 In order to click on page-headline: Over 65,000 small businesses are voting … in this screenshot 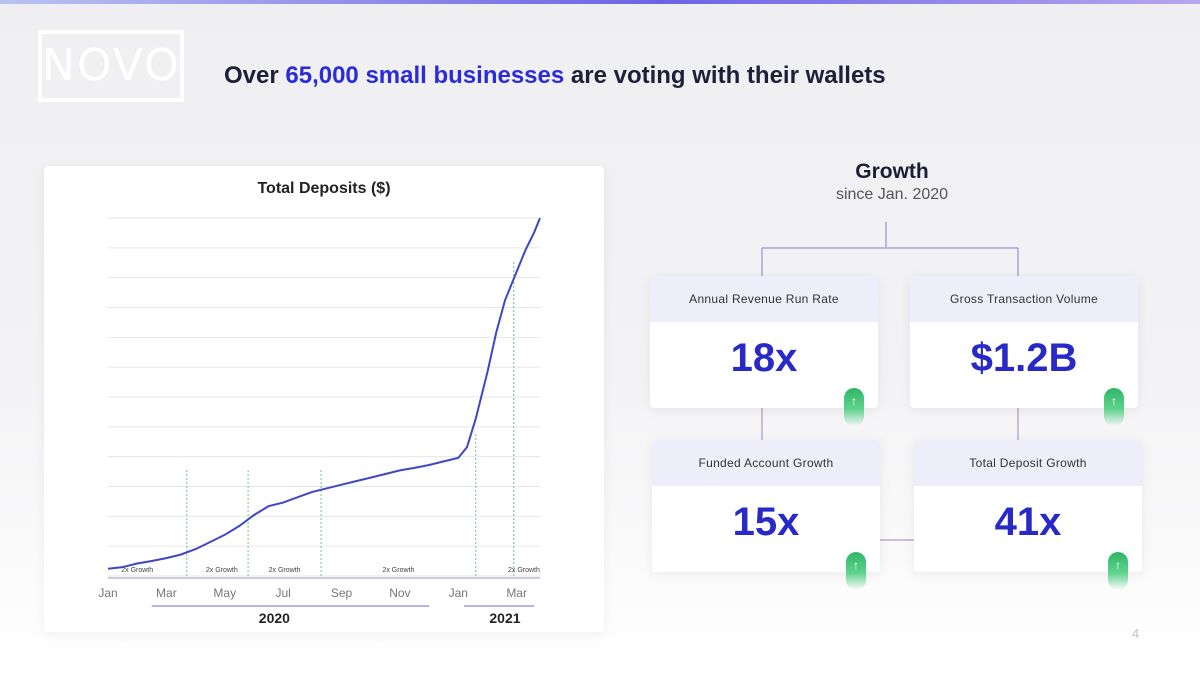, I will do `click(555, 76)`.